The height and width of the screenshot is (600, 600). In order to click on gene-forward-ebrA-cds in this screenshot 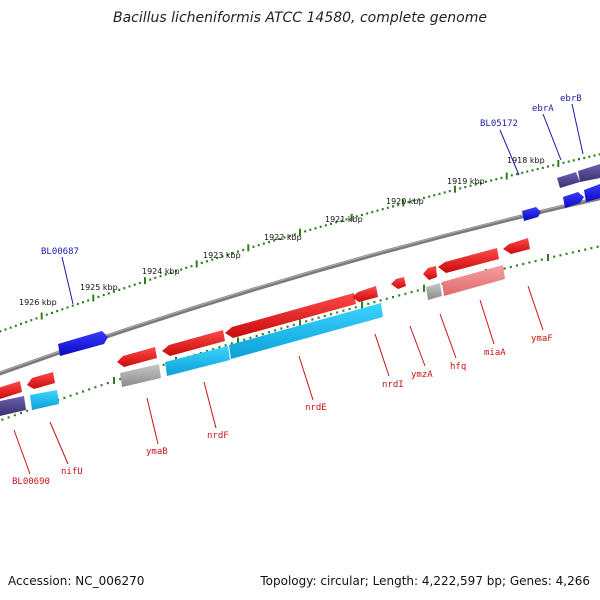, I will do `click(573, 200)`.